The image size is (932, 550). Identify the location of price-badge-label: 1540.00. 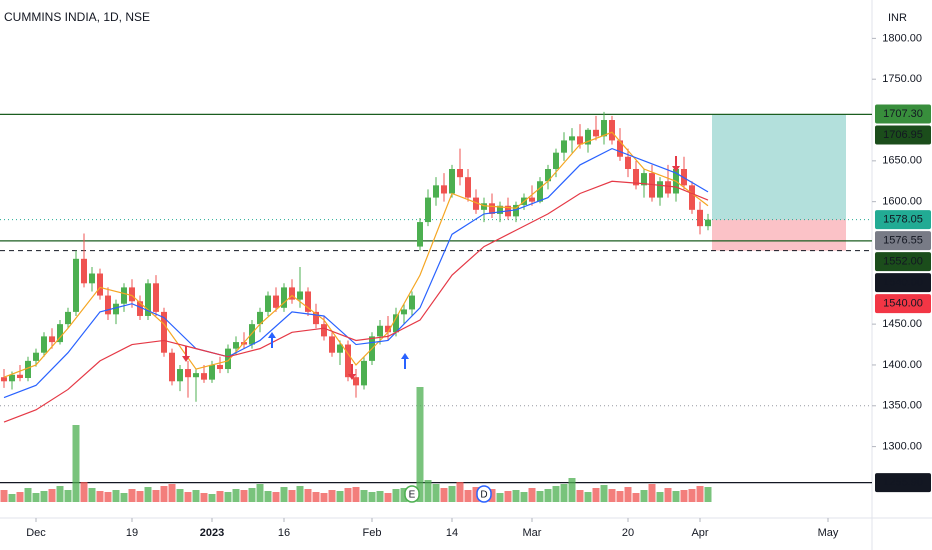
(903, 282).